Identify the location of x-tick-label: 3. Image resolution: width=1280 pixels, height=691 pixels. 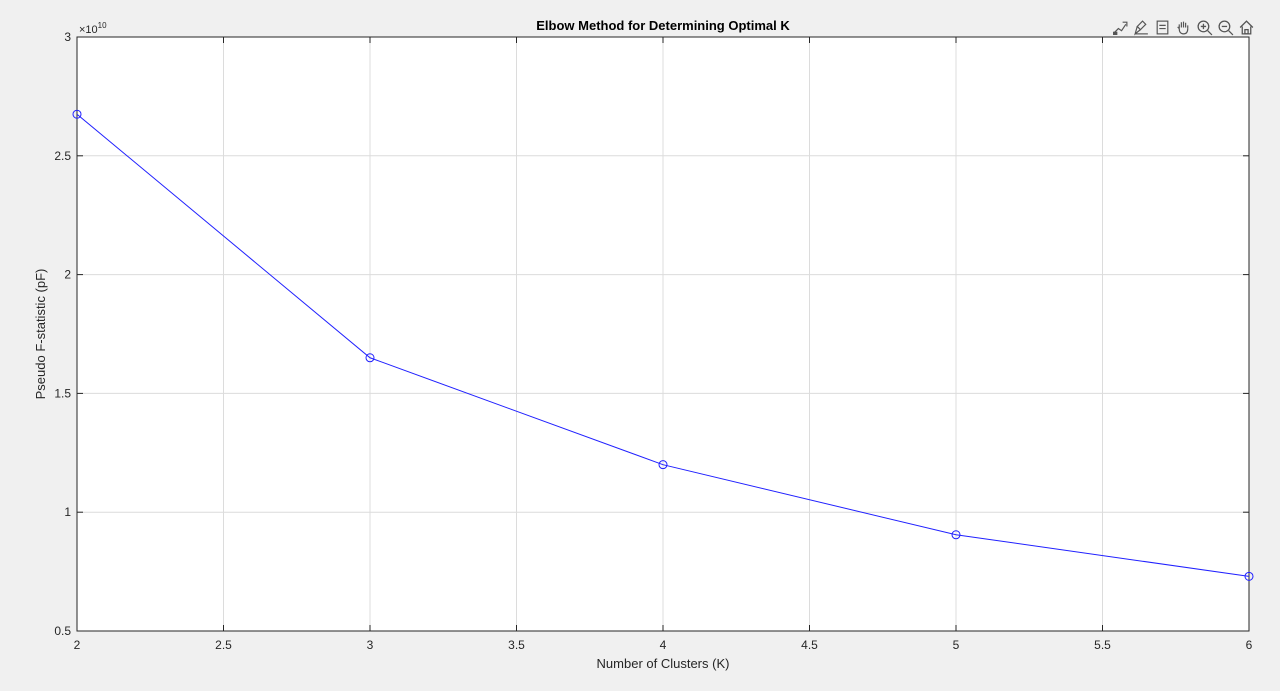
(370, 645).